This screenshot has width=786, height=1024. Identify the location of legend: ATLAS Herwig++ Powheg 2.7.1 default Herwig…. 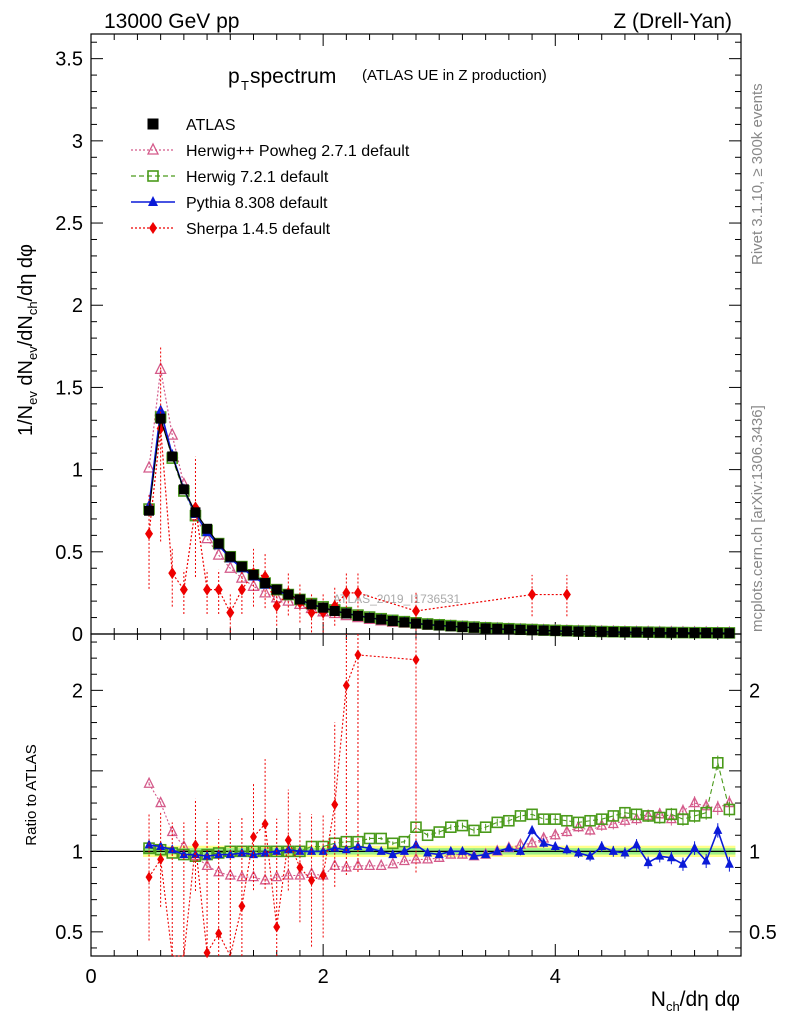
(270, 177).